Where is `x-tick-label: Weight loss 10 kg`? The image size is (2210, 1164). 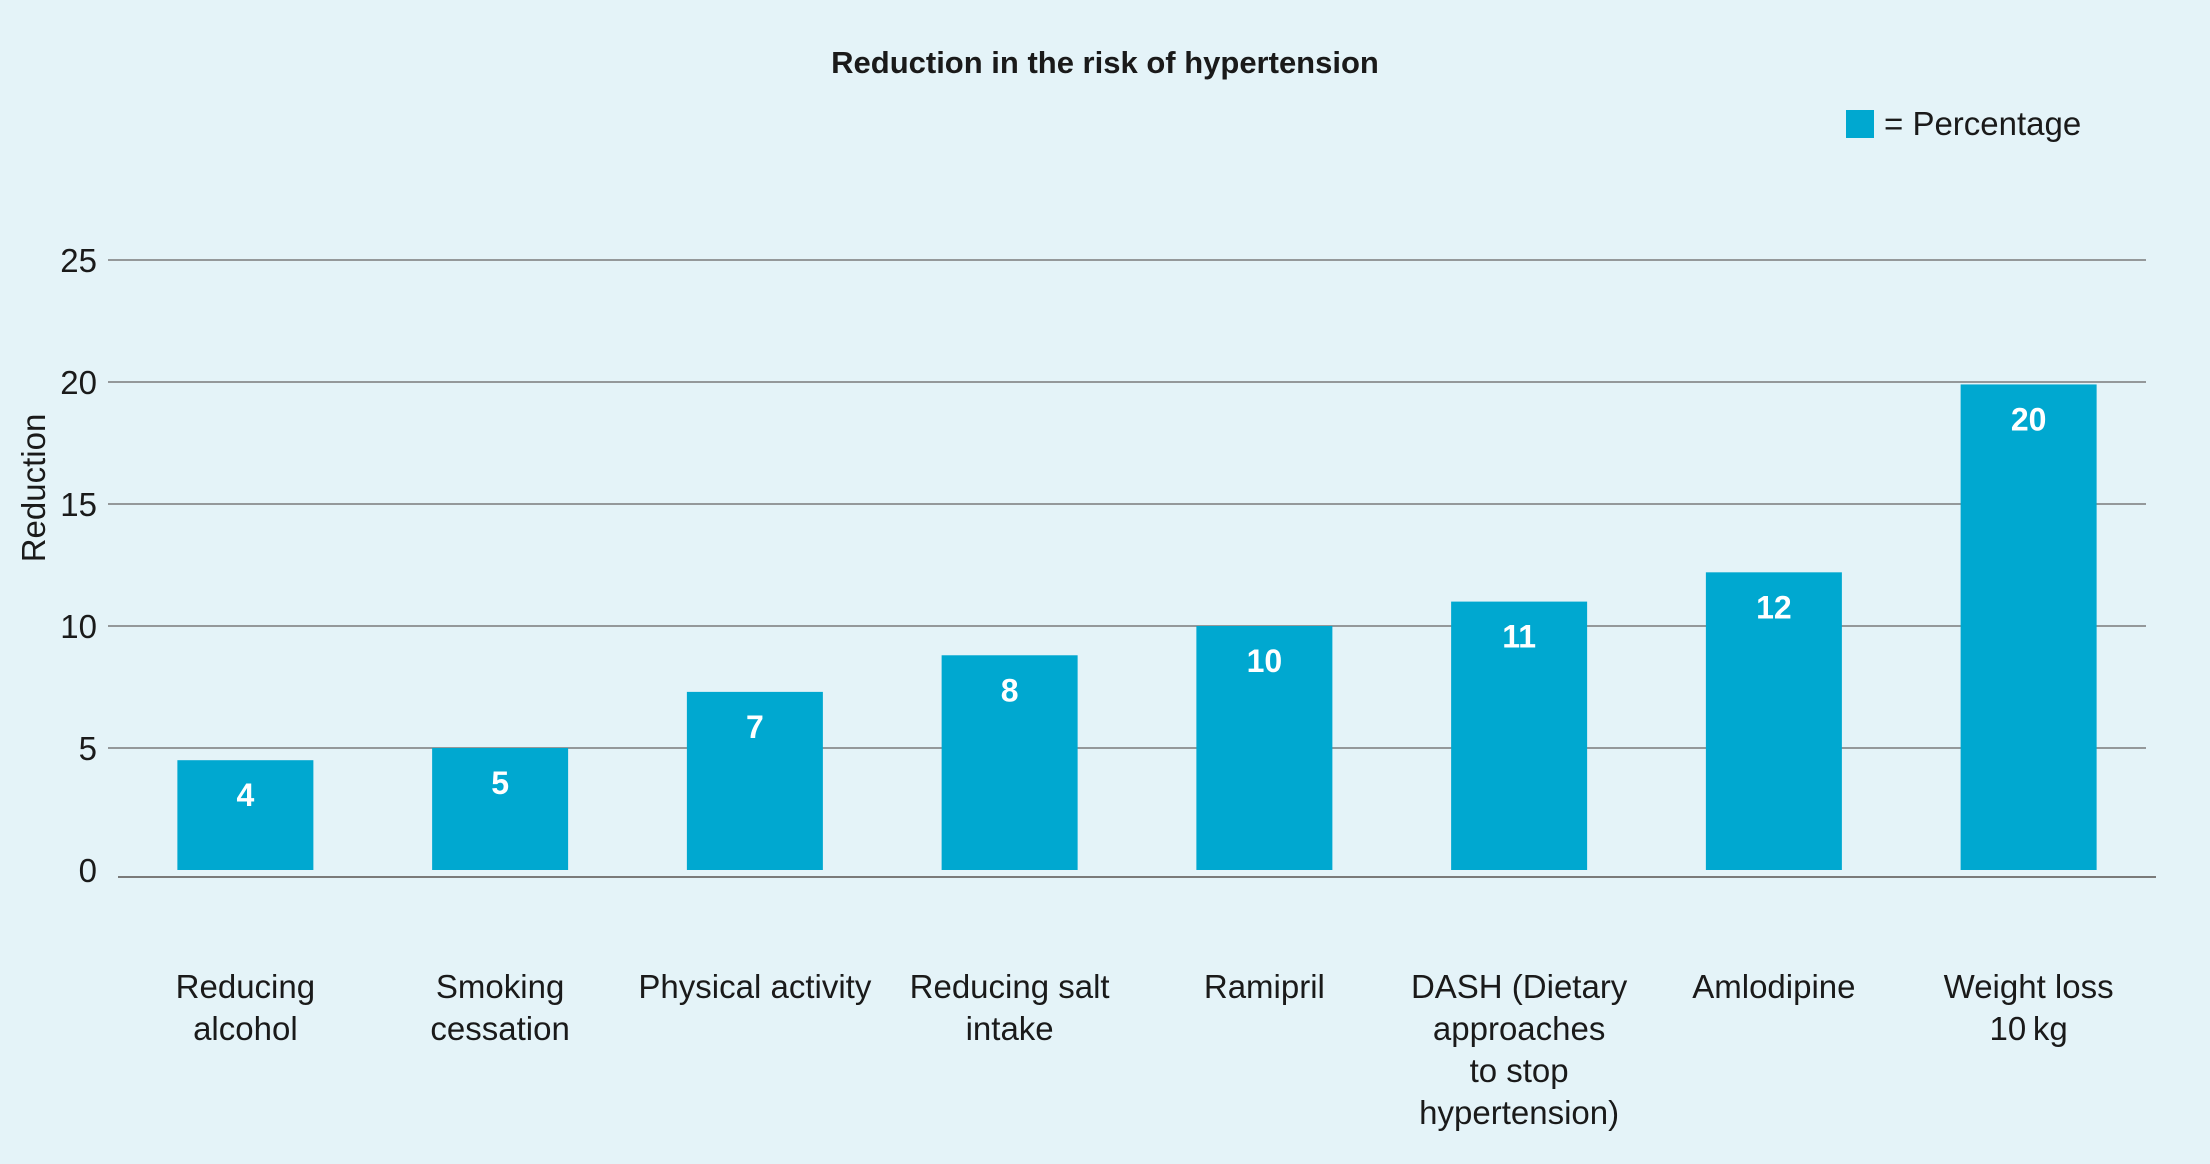
x-tick-label: Weight loss 10 kg is located at coordinates (2029, 1007).